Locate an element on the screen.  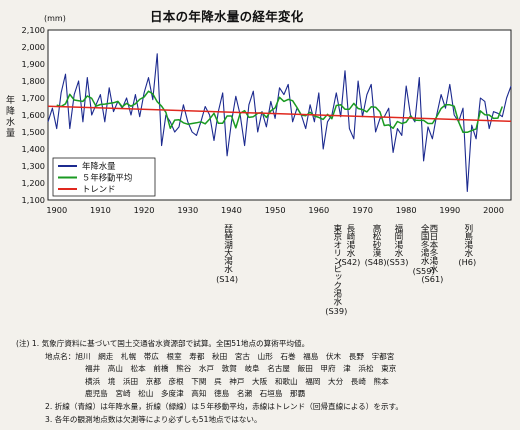
y-tick-label: 1,400 is located at coordinates (33, 149).